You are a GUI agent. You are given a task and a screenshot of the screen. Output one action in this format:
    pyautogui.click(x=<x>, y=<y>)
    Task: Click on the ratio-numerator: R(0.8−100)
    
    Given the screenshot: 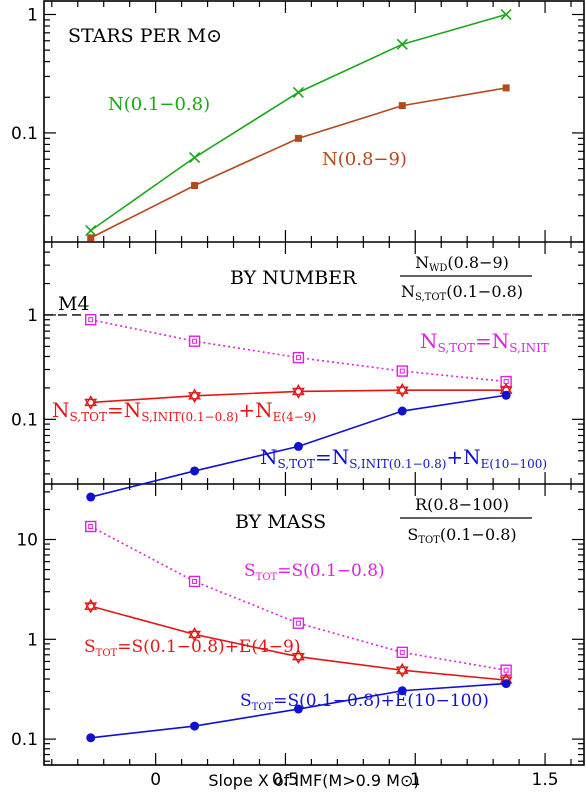 What is the action you would take?
    pyautogui.click(x=462, y=504)
    